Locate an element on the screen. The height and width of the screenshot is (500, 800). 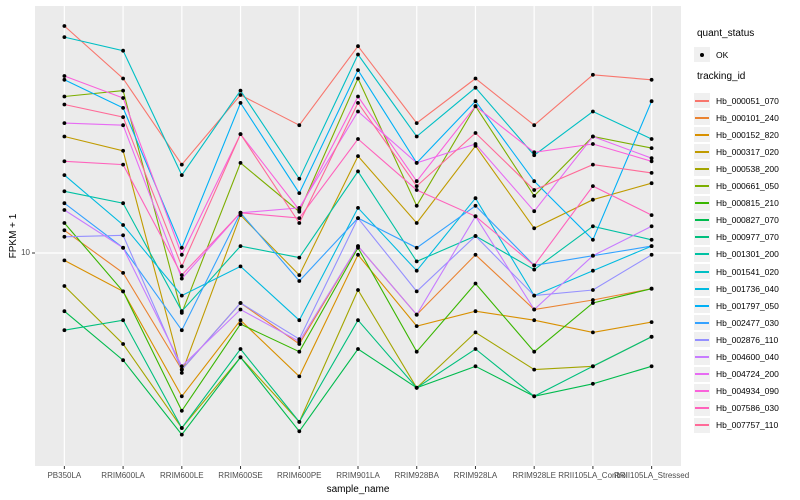
legend-item-Hb_004600_040: Hb_004600_040 is located at coordinates (736, 357).